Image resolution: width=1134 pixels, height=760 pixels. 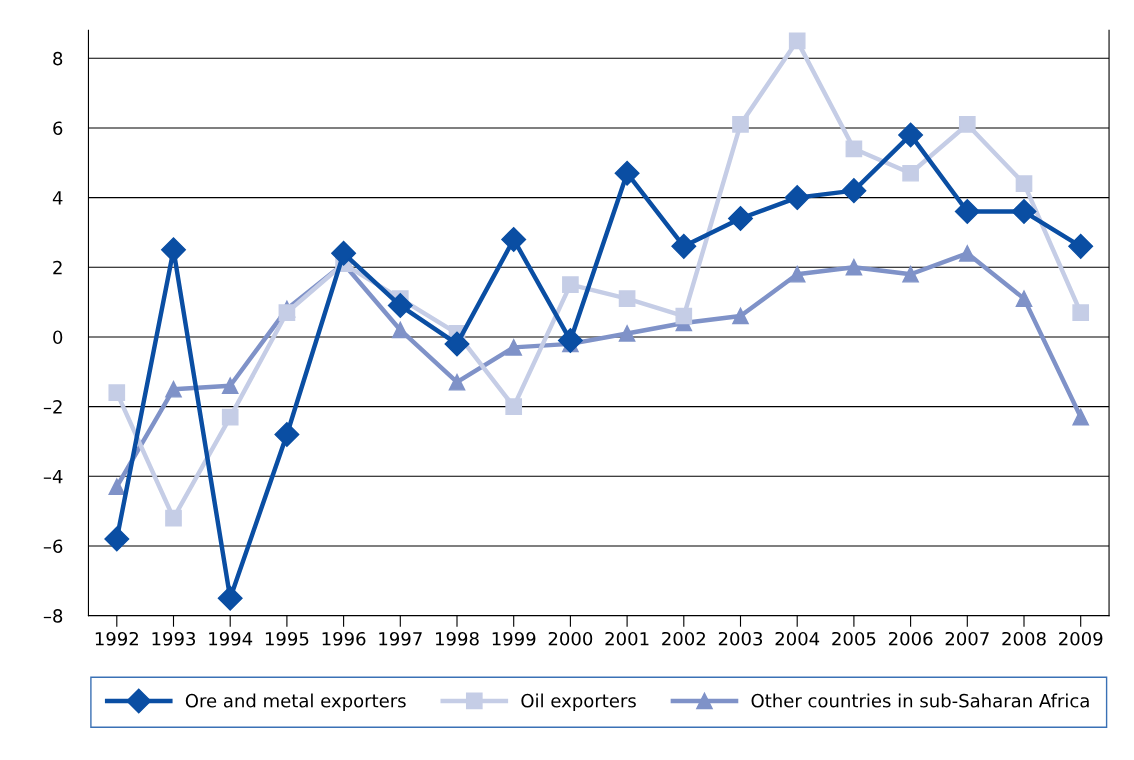 What do you see at coordinates (920, 700) in the screenshot?
I see `legend-label: Other countries in sub-Saharan Africa` at bounding box center [920, 700].